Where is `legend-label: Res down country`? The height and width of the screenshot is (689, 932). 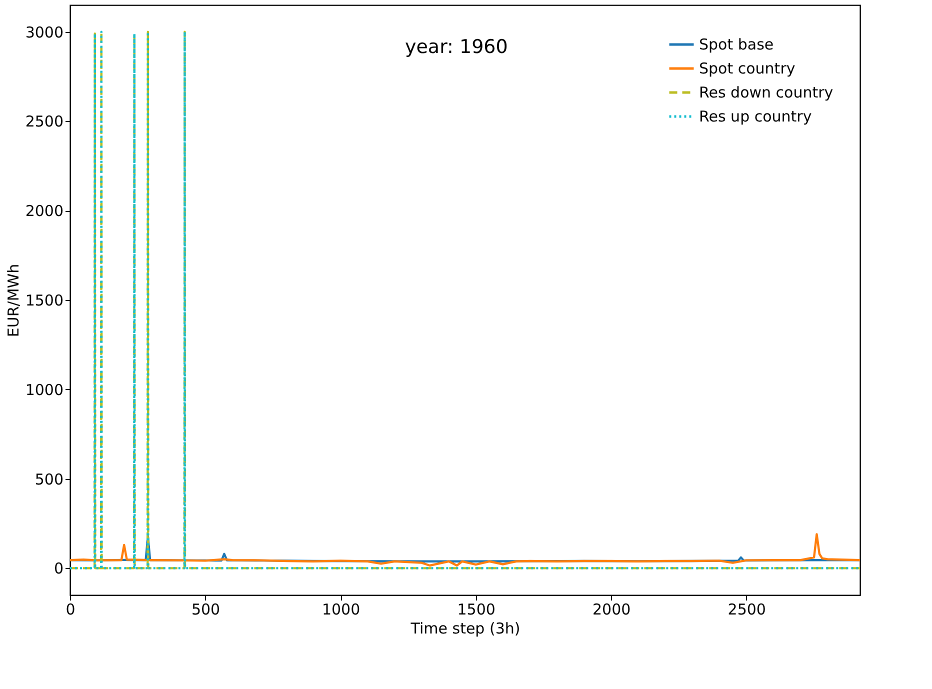 legend-label: Res down country is located at coordinates (766, 93).